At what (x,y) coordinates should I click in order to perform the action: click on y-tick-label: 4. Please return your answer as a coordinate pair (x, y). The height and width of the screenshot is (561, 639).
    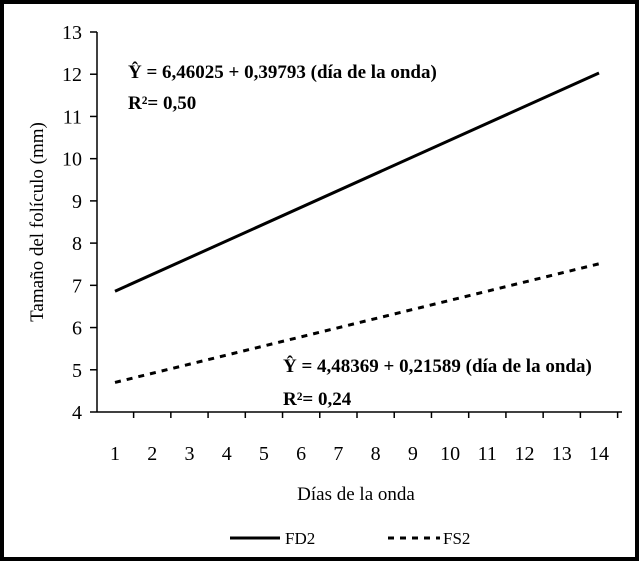
    Looking at the image, I should click on (77, 413).